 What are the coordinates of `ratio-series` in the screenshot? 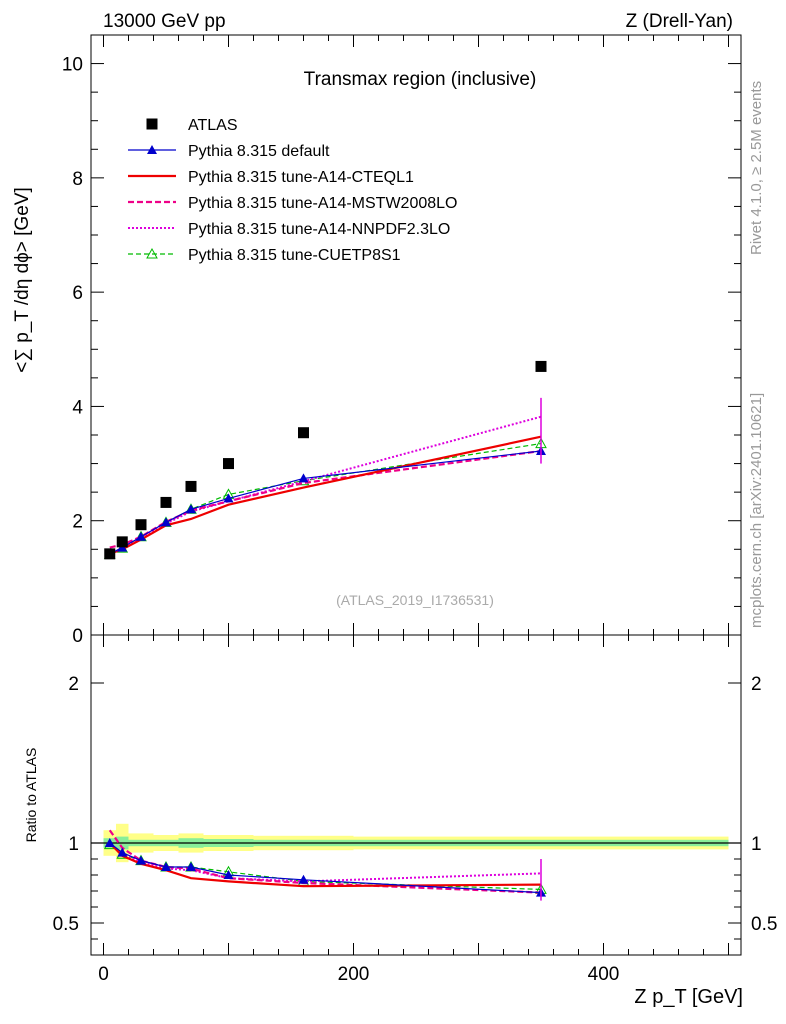 It's located at (325, 865).